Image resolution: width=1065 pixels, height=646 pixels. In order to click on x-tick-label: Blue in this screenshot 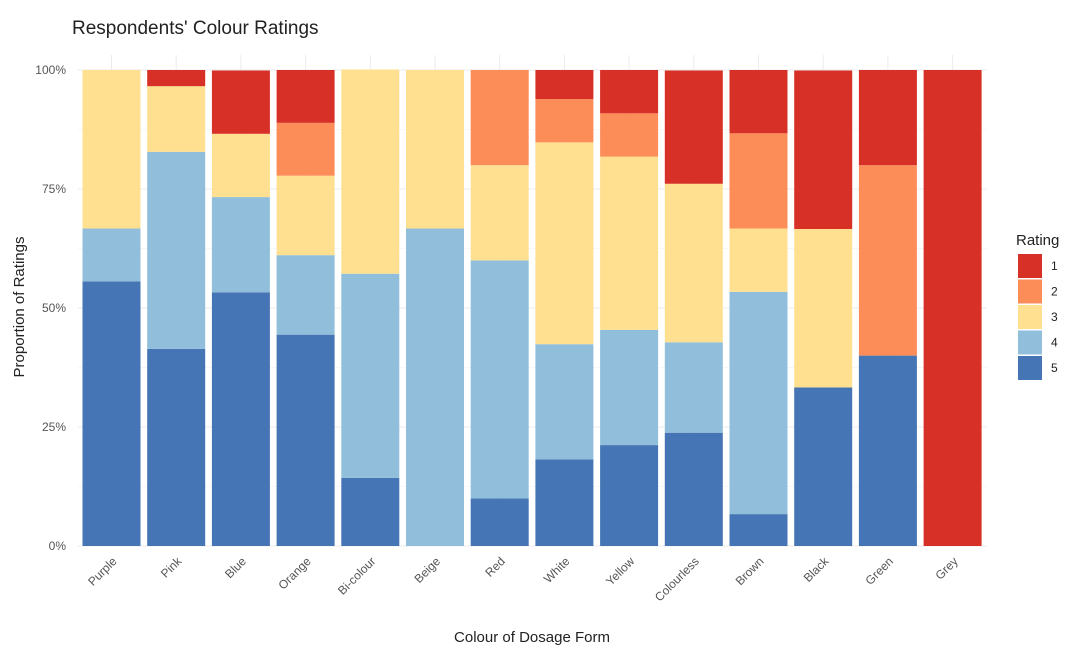, I will do `click(235, 567)`.